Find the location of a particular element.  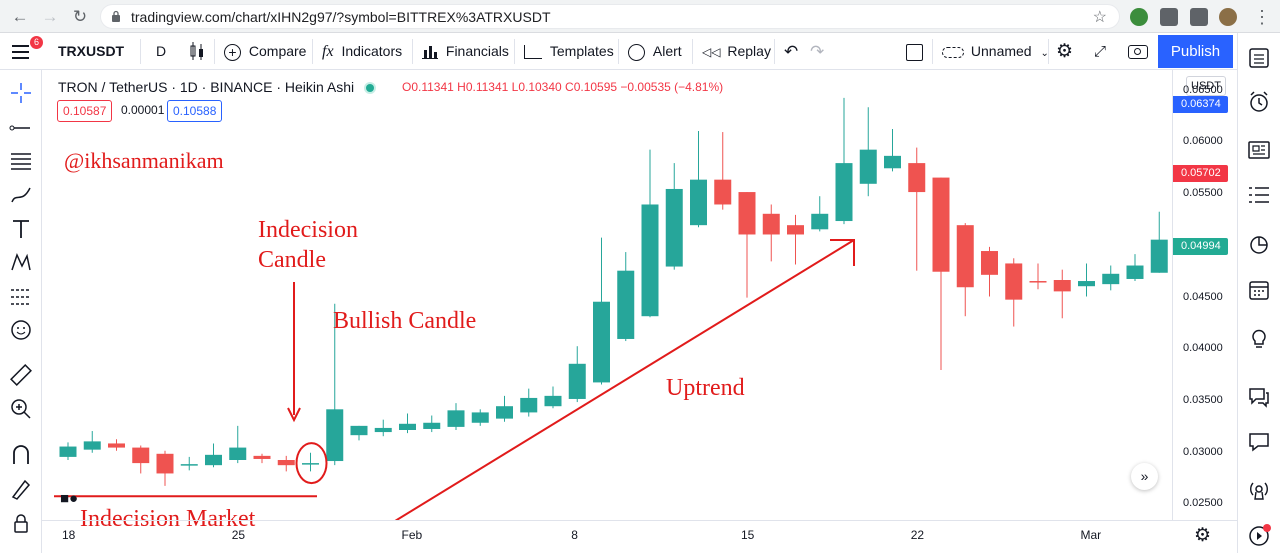

lock-drawing-pencil-icon is located at coordinates (21, 489).